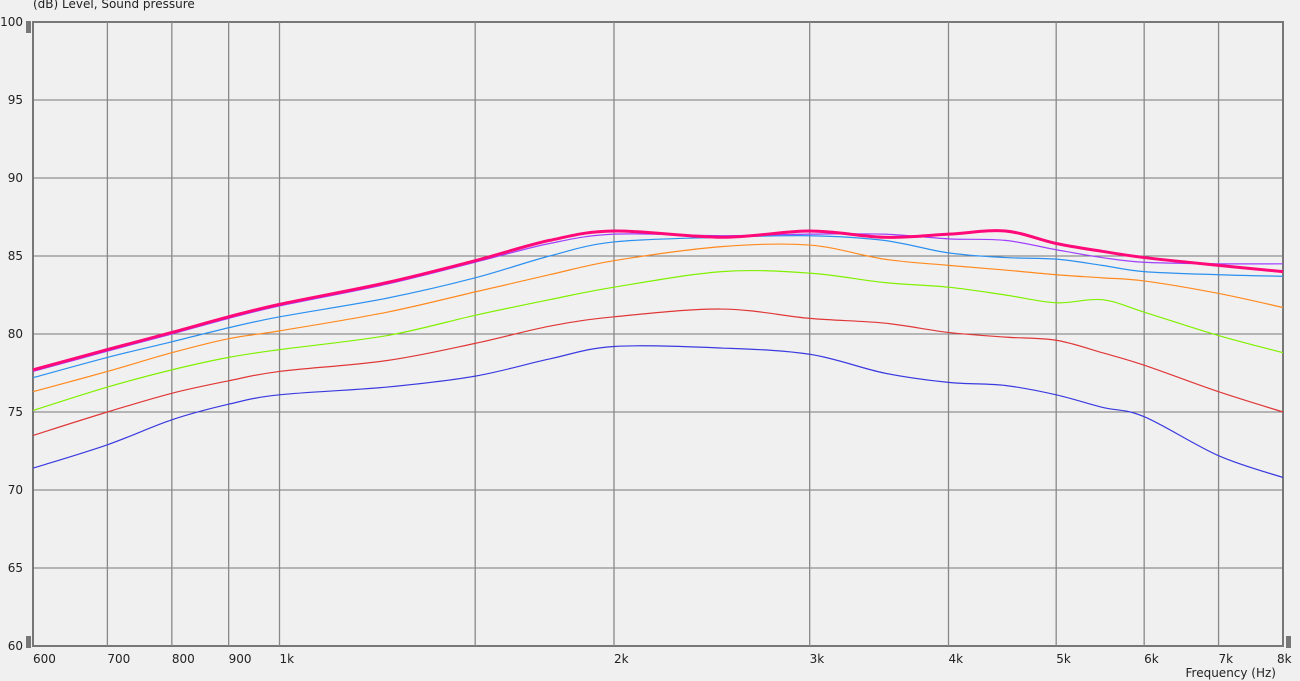  I want to click on x-tick-label: 5k, so click(1063, 659).